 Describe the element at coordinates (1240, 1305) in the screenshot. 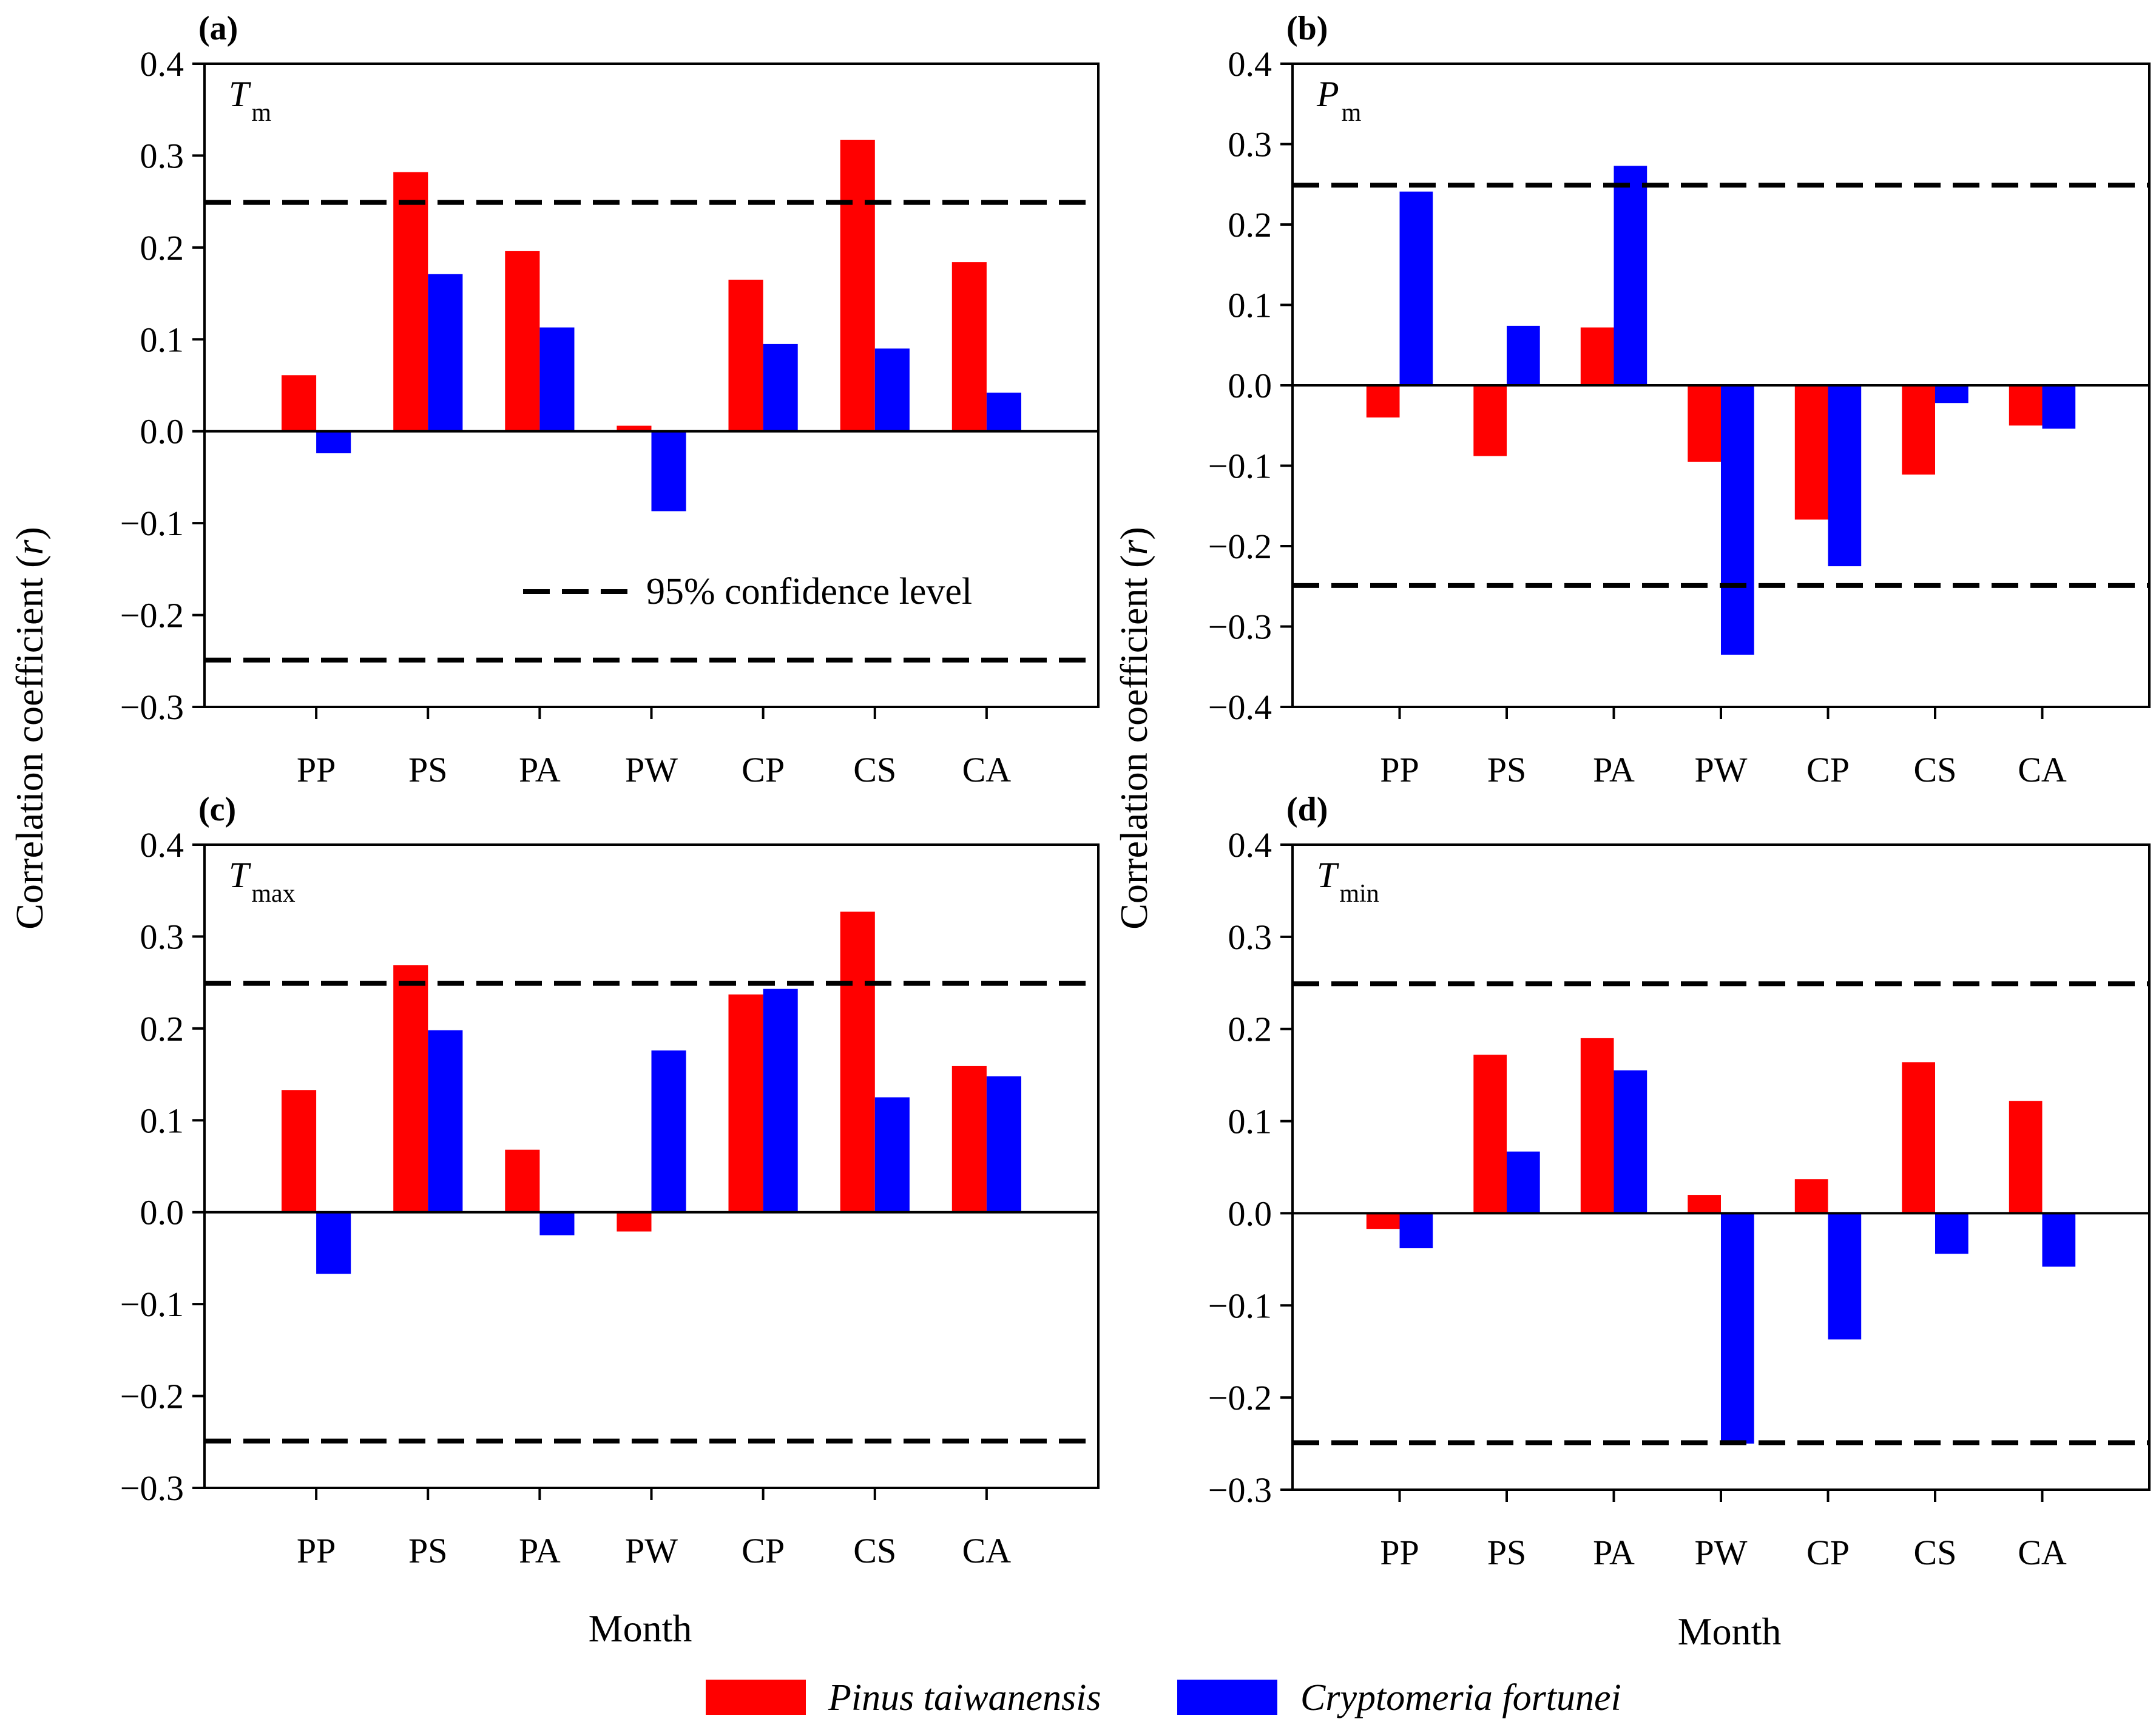

I see `chart-3-ytick-label: −0.1` at that location.